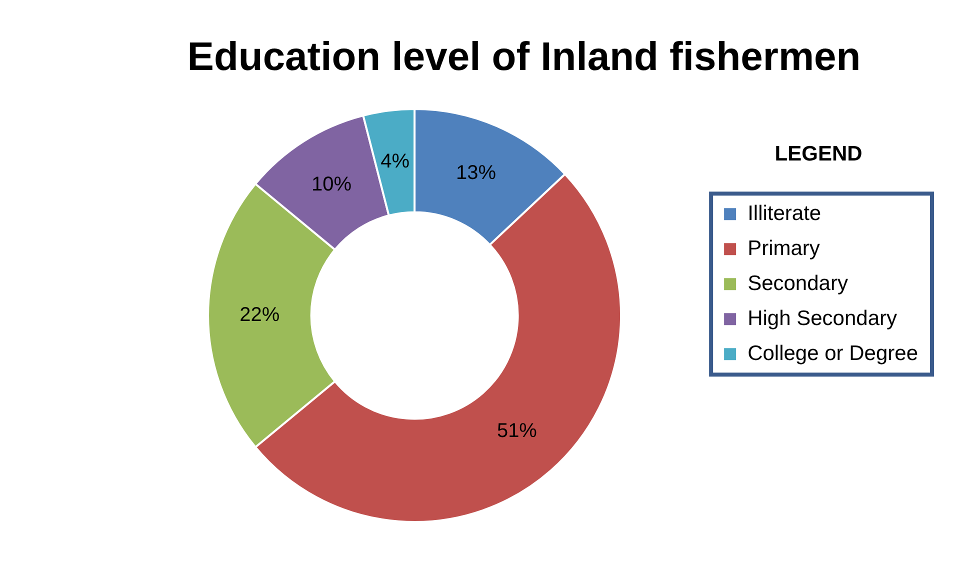  Describe the element at coordinates (818, 154) in the screenshot. I see `legend-title: LEGEND` at that location.